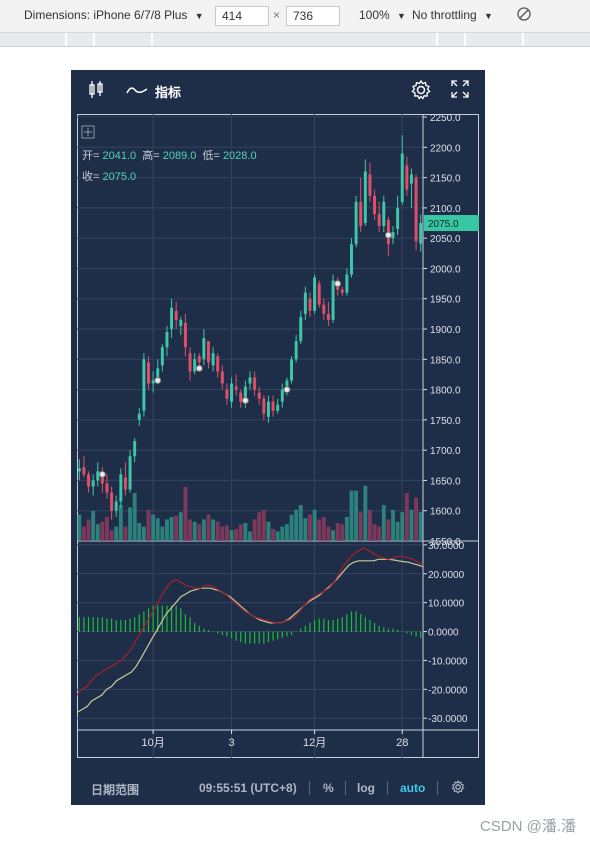 The height and width of the screenshot is (843, 590). What do you see at coordinates (458, 788) in the screenshot?
I see `scale-settings-gear-icon` at bounding box center [458, 788].